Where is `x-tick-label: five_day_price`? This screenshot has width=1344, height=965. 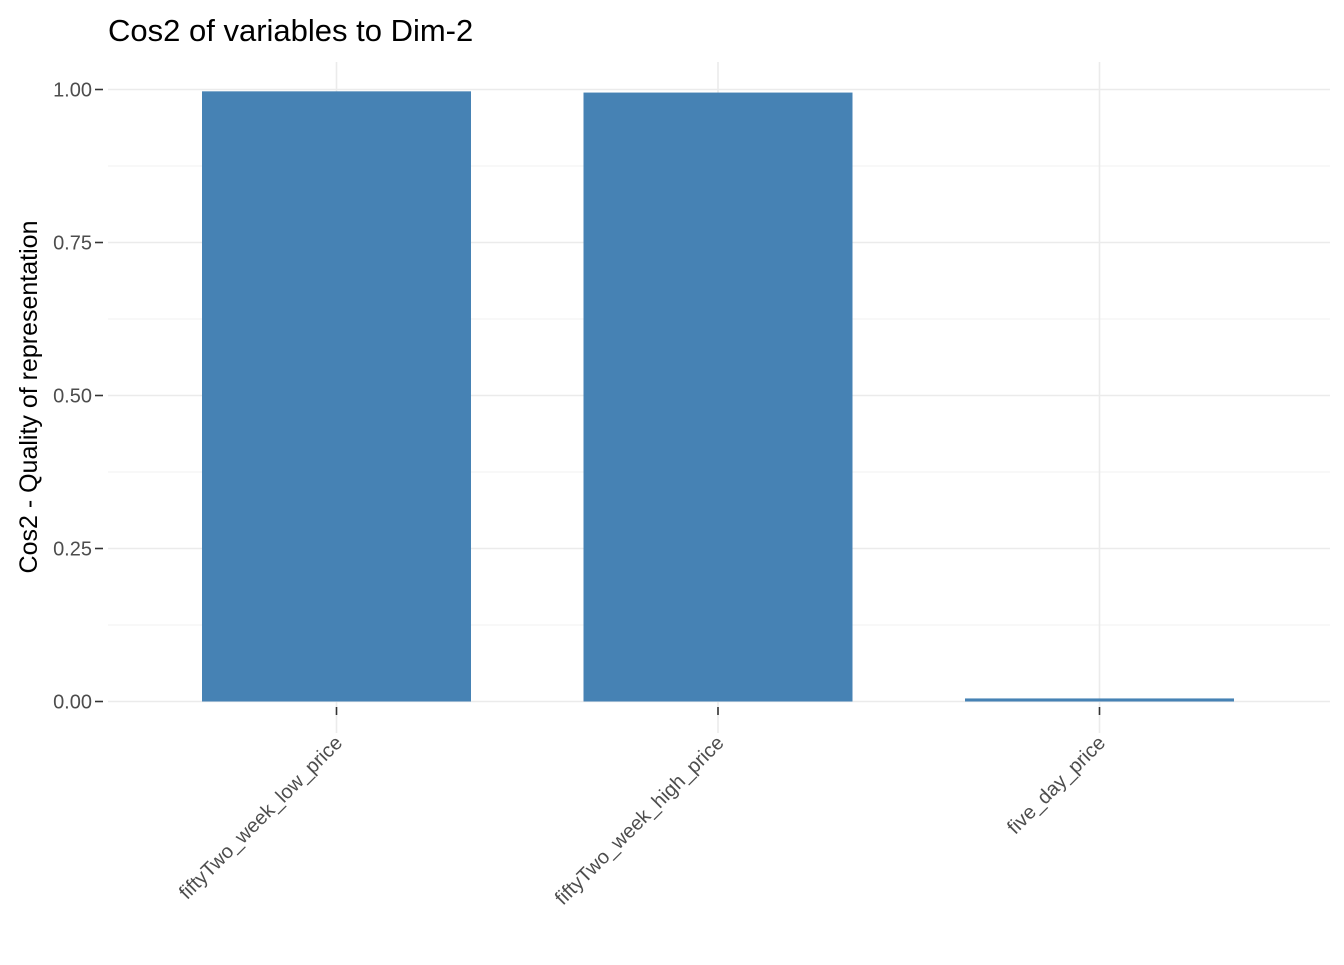 x-tick-label: five_day_price is located at coordinates (1056, 785).